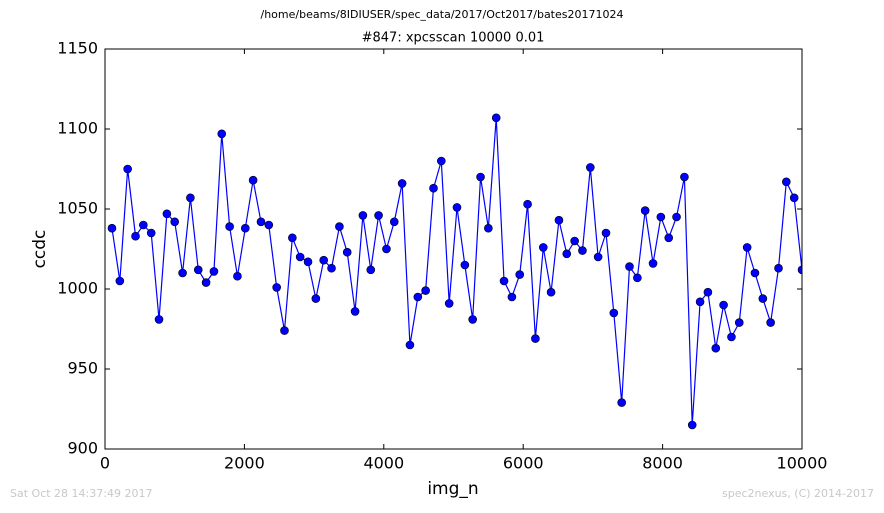 The height and width of the screenshot is (513, 884). What do you see at coordinates (453, 38) in the screenshot?
I see `chart-title: #847: xpcsscan 10000 0.01` at bounding box center [453, 38].